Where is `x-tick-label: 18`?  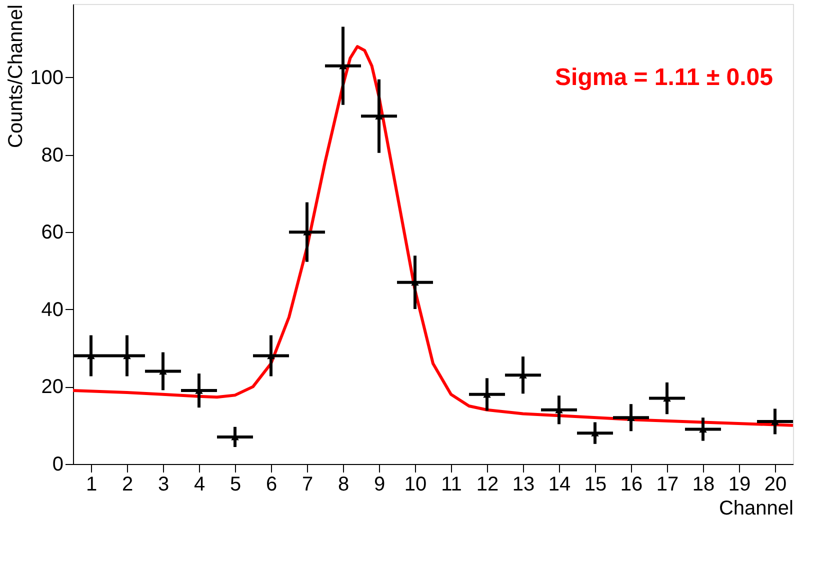 x-tick-label: 18 is located at coordinates (703, 485).